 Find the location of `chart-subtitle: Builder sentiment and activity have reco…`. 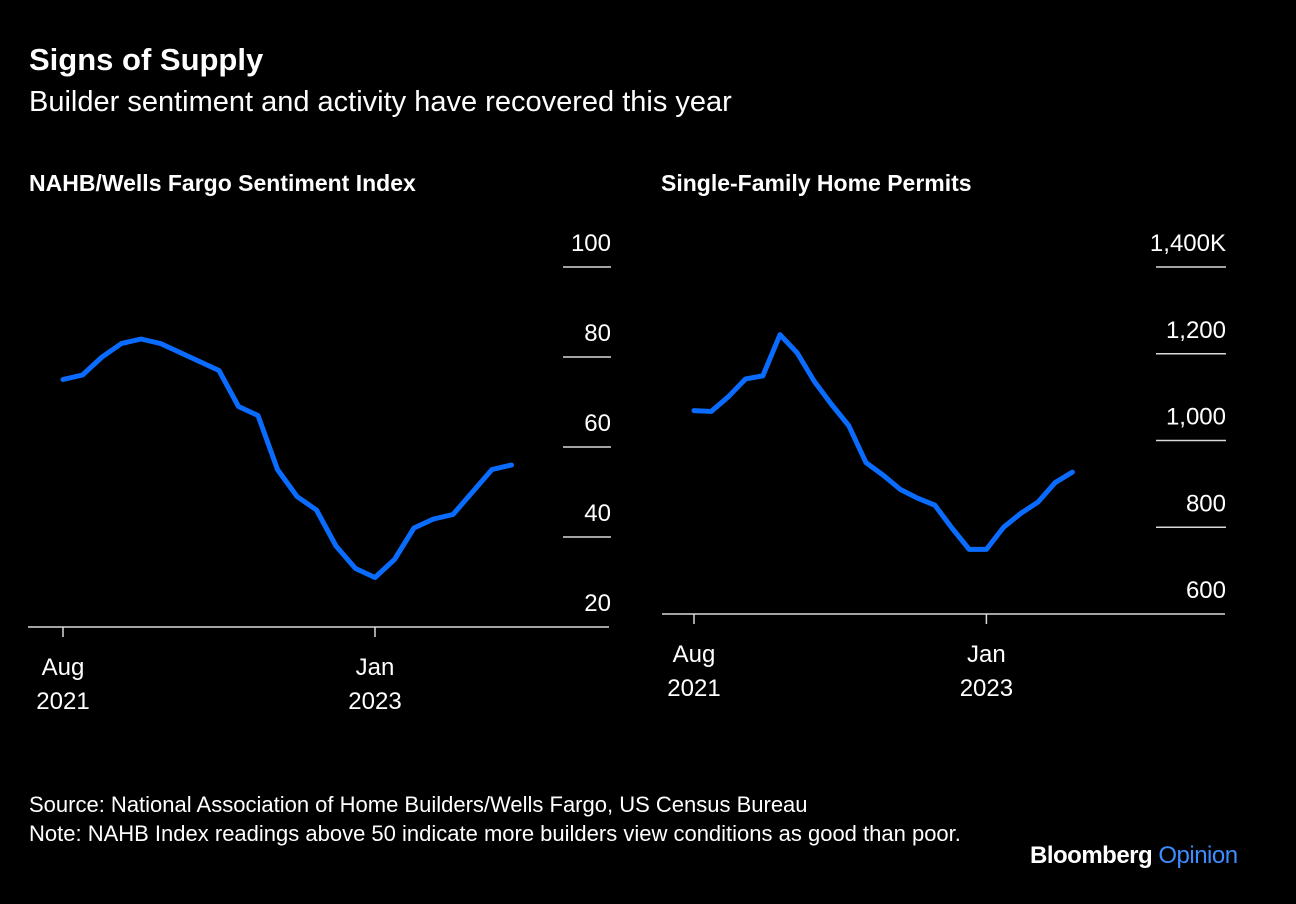

chart-subtitle: Builder sentiment and activity have reco… is located at coordinates (380, 102).